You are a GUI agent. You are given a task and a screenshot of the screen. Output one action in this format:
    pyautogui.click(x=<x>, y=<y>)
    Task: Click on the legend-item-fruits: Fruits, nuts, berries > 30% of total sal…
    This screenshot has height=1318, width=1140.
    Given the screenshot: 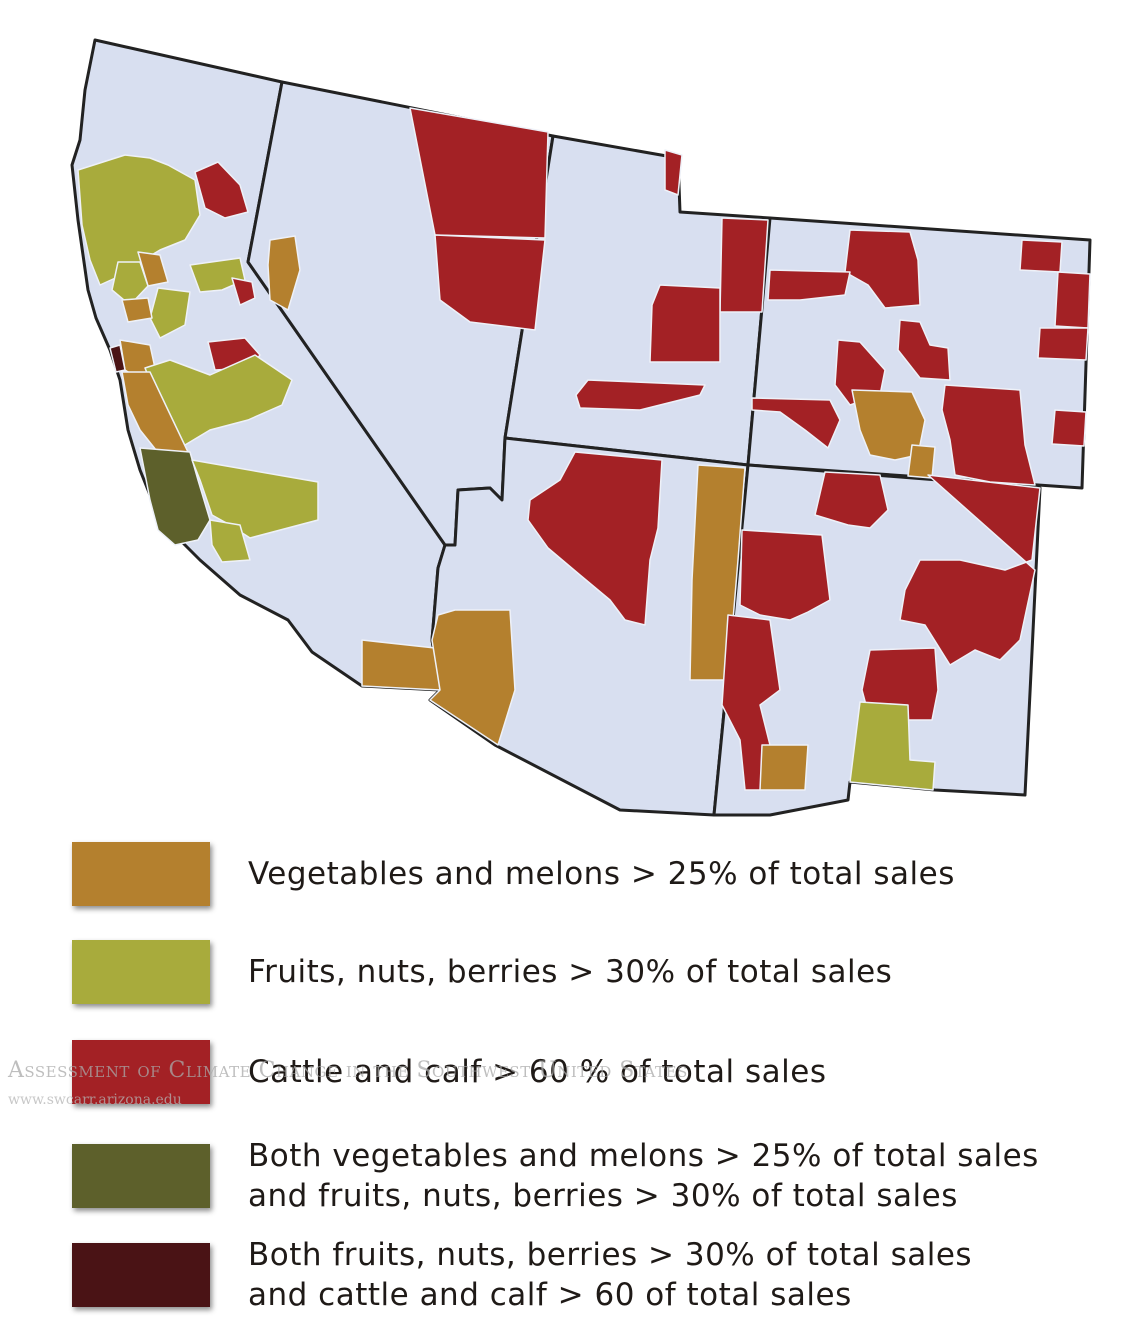 What is the action you would take?
    pyautogui.click(x=482, y=972)
    